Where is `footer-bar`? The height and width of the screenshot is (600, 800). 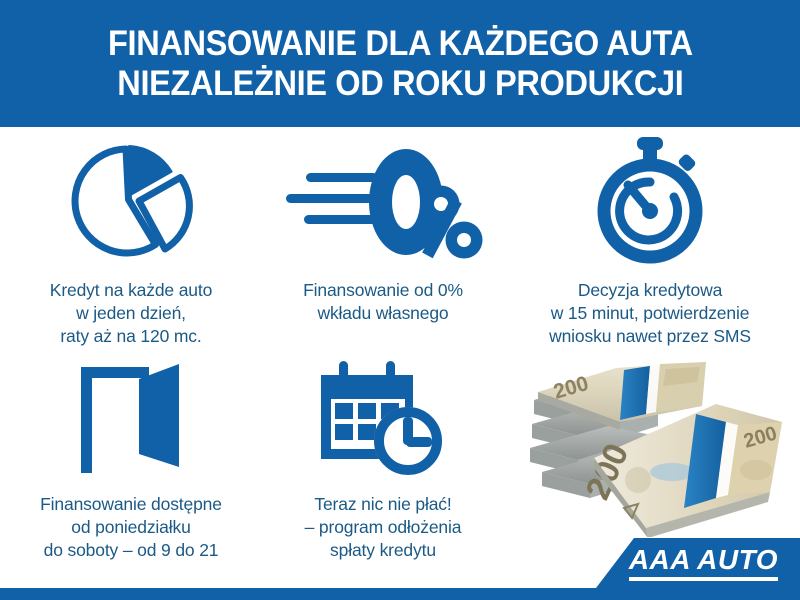 footer-bar is located at coordinates (400, 594).